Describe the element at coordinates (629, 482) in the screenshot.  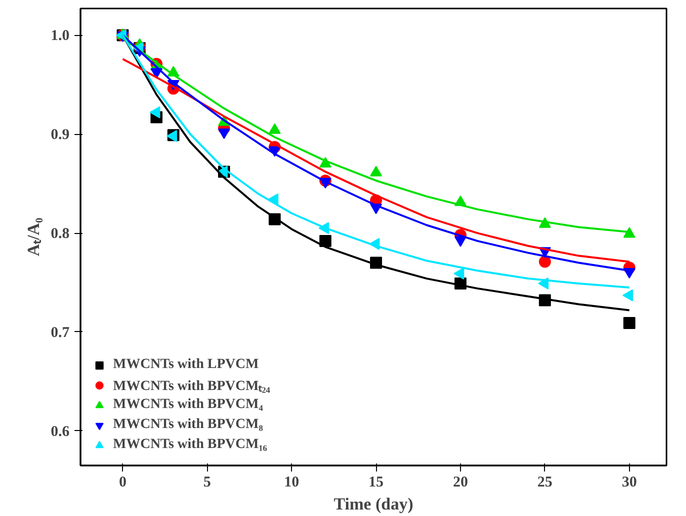
I see `x-tick-label: 30` at that location.